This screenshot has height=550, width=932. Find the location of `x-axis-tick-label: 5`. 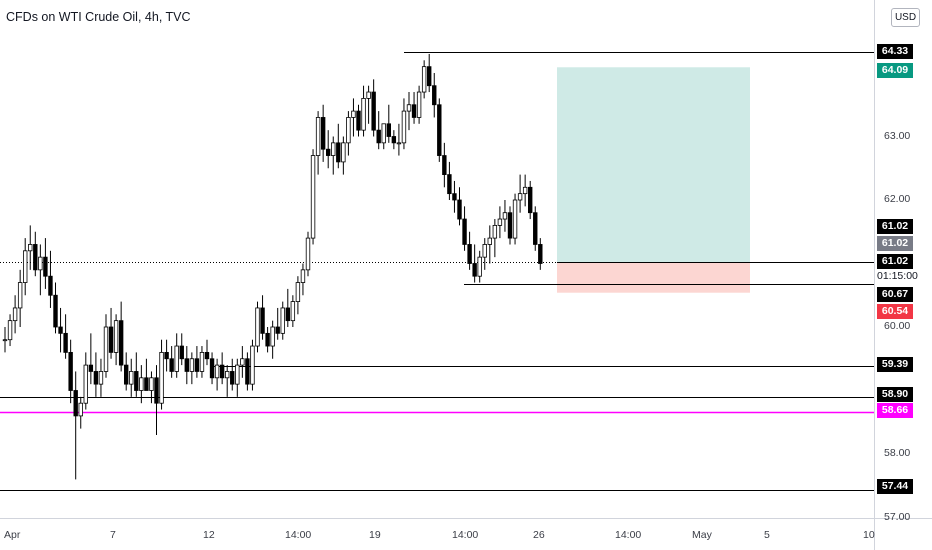

x-axis-tick-label: 5 is located at coordinates (767, 535).